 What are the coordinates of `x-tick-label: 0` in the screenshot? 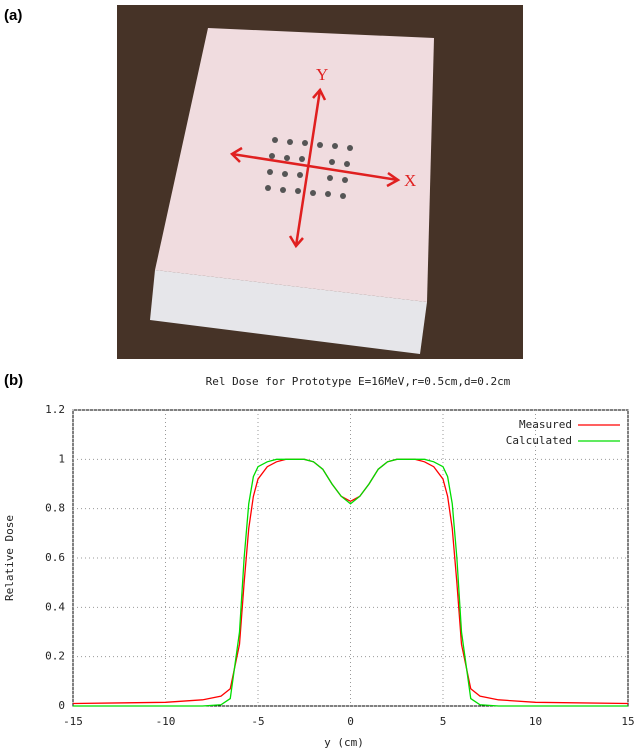 It's located at (350, 721).